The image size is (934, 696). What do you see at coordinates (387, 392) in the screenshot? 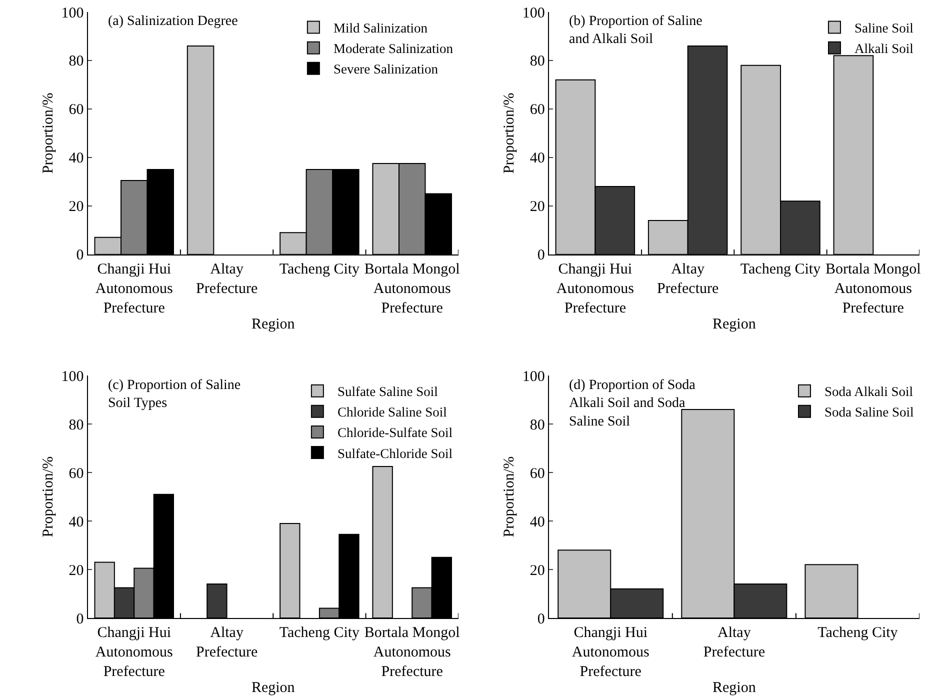
I see `legend-label: Sulfate Saline Soil` at bounding box center [387, 392].